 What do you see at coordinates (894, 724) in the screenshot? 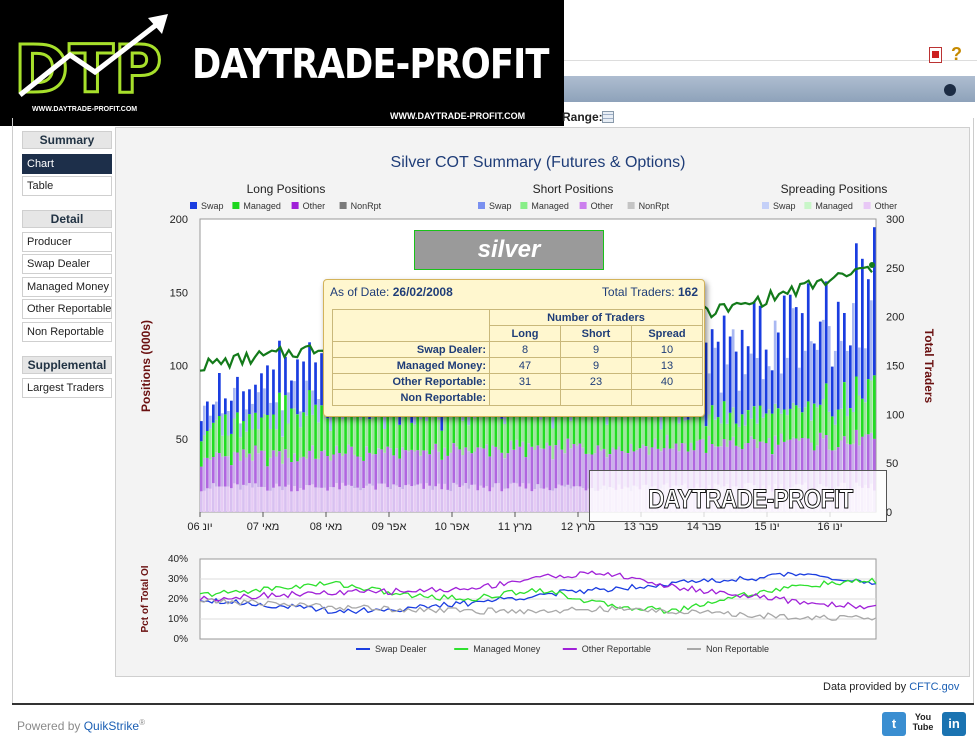
I see `twitter-icon: t` at bounding box center [894, 724].